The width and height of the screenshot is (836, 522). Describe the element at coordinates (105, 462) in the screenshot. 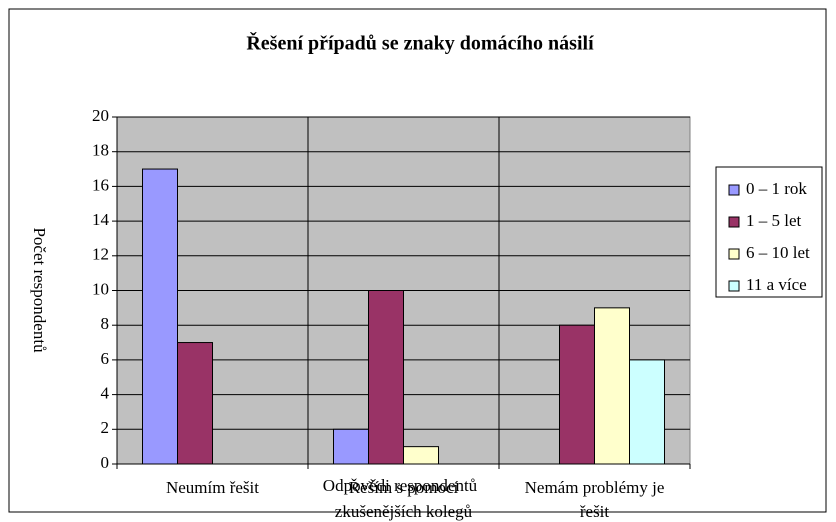

I see `y-tick-label: 0` at that location.